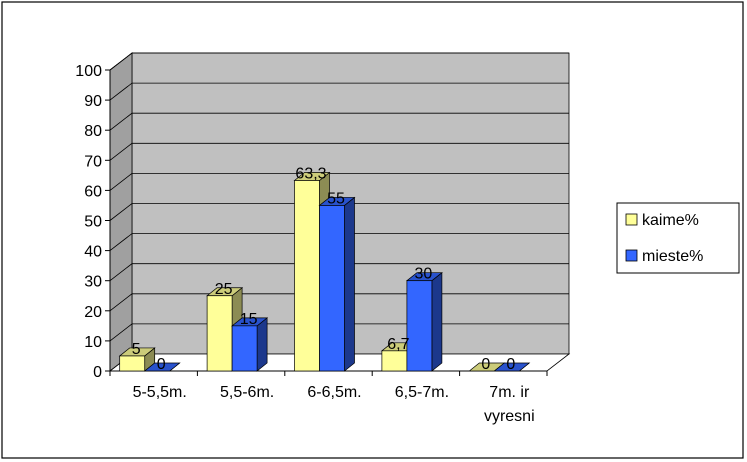 This screenshot has width=747, height=462. What do you see at coordinates (224, 289) in the screenshot?
I see `data-label: 25` at bounding box center [224, 289].